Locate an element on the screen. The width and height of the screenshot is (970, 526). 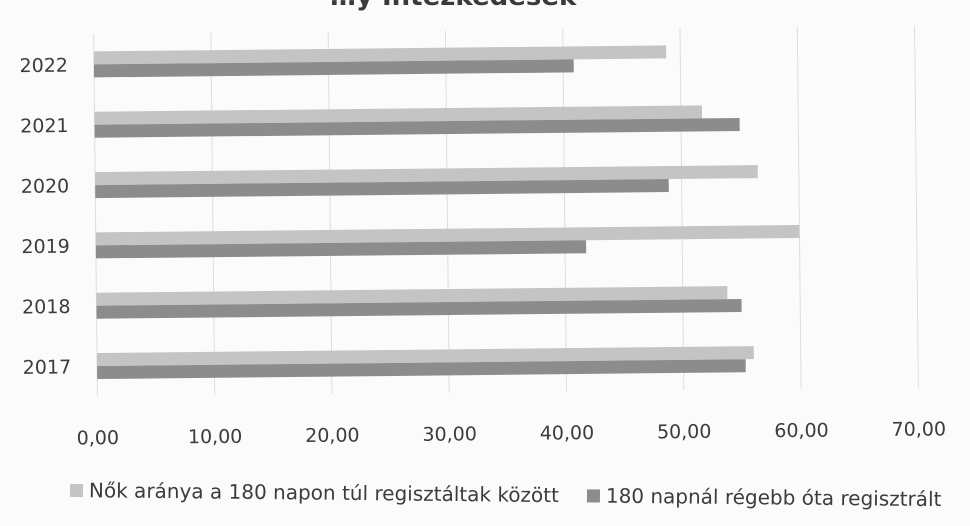
y-tick-label: 2019 is located at coordinates (45, 247).